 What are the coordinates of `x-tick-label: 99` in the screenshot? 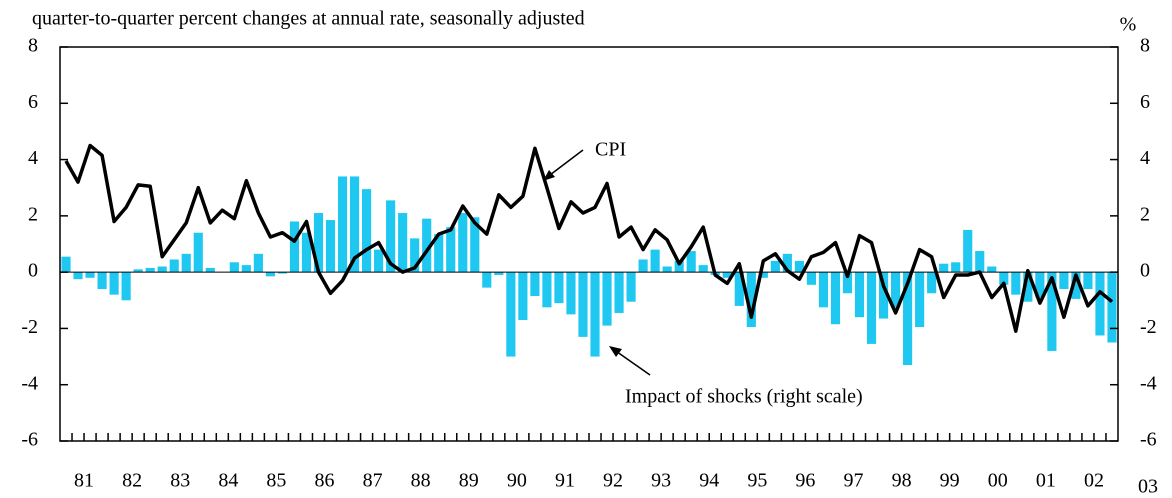 It's located at (950, 481).